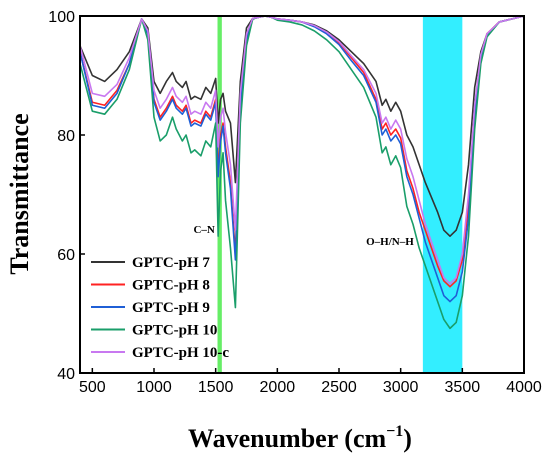 Image resolution: width=550 pixels, height=460 pixels. I want to click on y-tick-label: 60, so click(66, 255).